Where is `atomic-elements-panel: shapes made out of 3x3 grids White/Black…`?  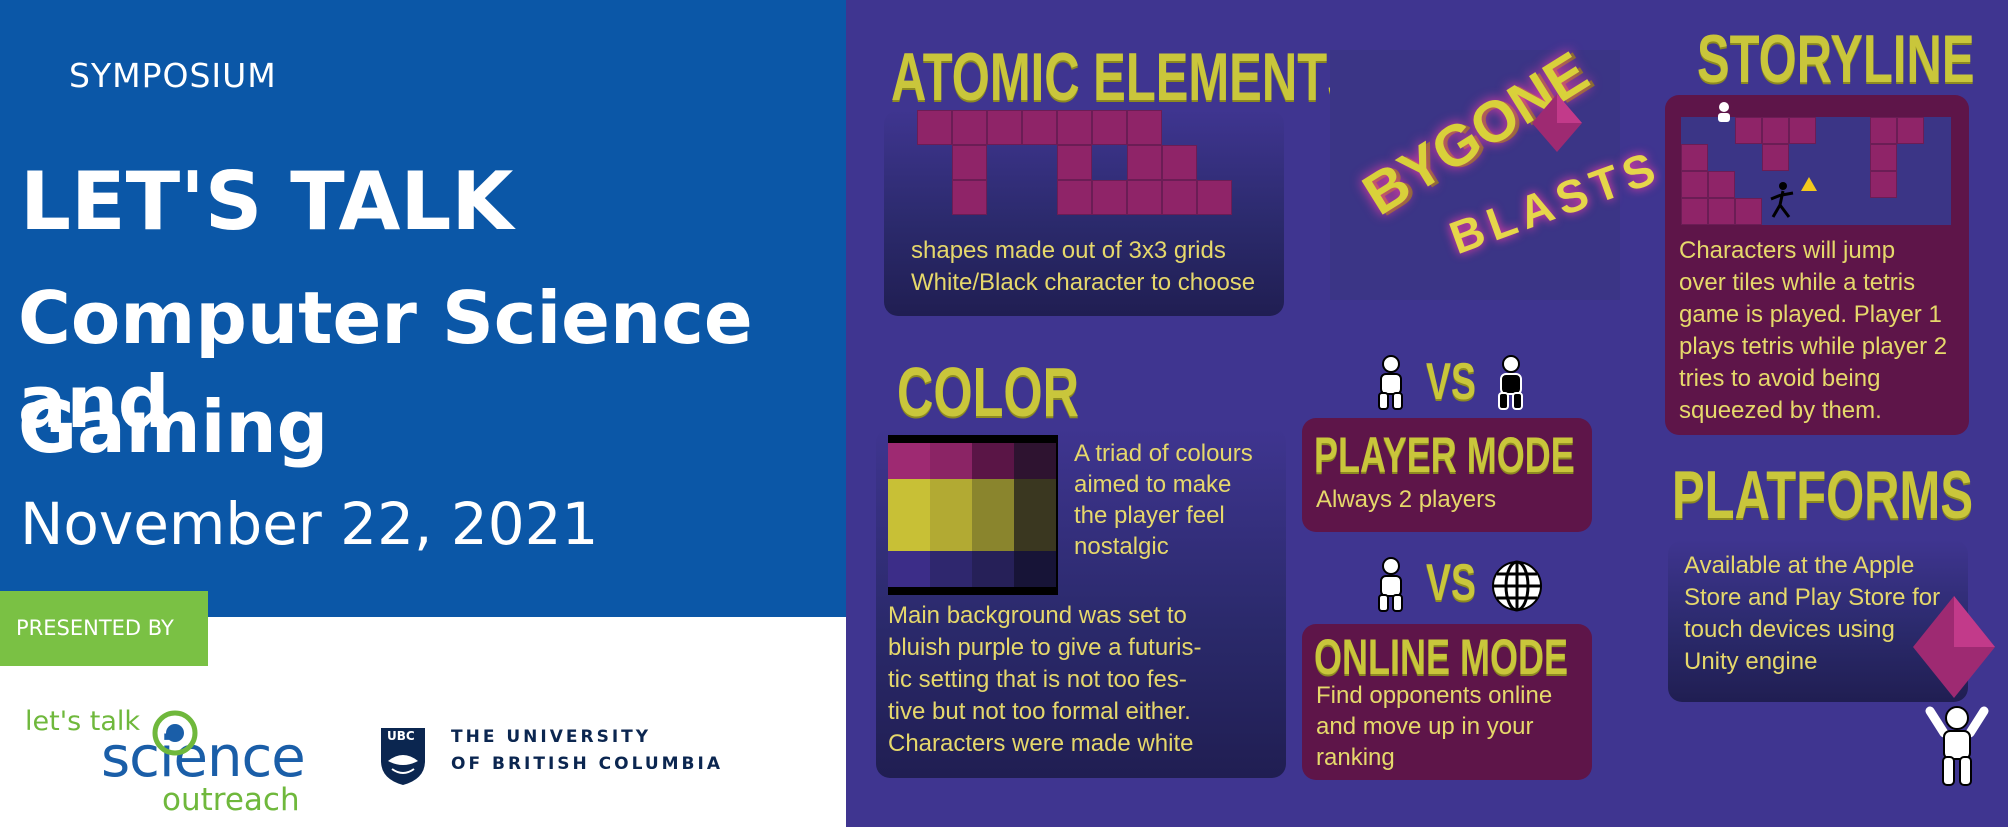
atomic-elements-panel: shapes made out of 3x3 grids White/Black… is located at coordinates (1084, 213).